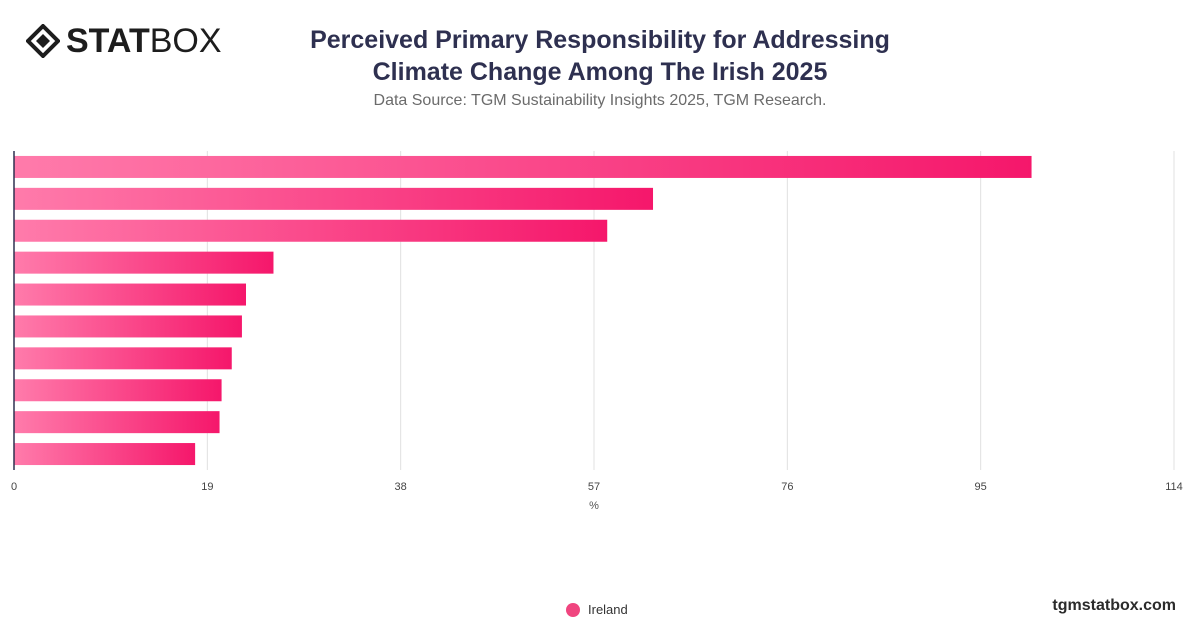 This screenshot has width=1200, height=628. Describe the element at coordinates (594, 487) in the screenshot. I see `x-tick-label: 57` at that location.